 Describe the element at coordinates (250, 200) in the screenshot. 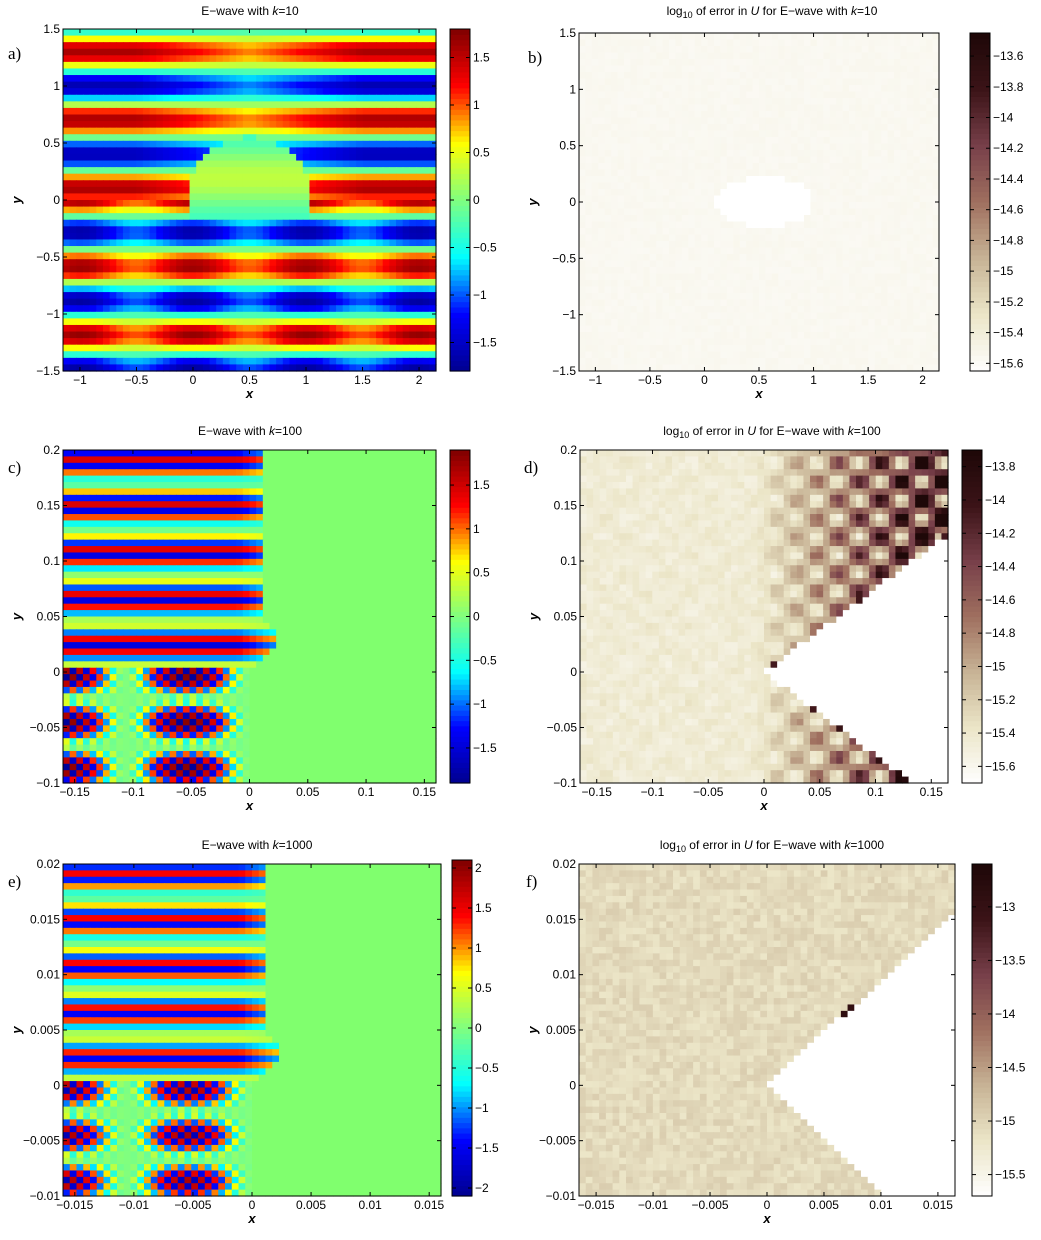

I see `heatmap-cells` at that location.